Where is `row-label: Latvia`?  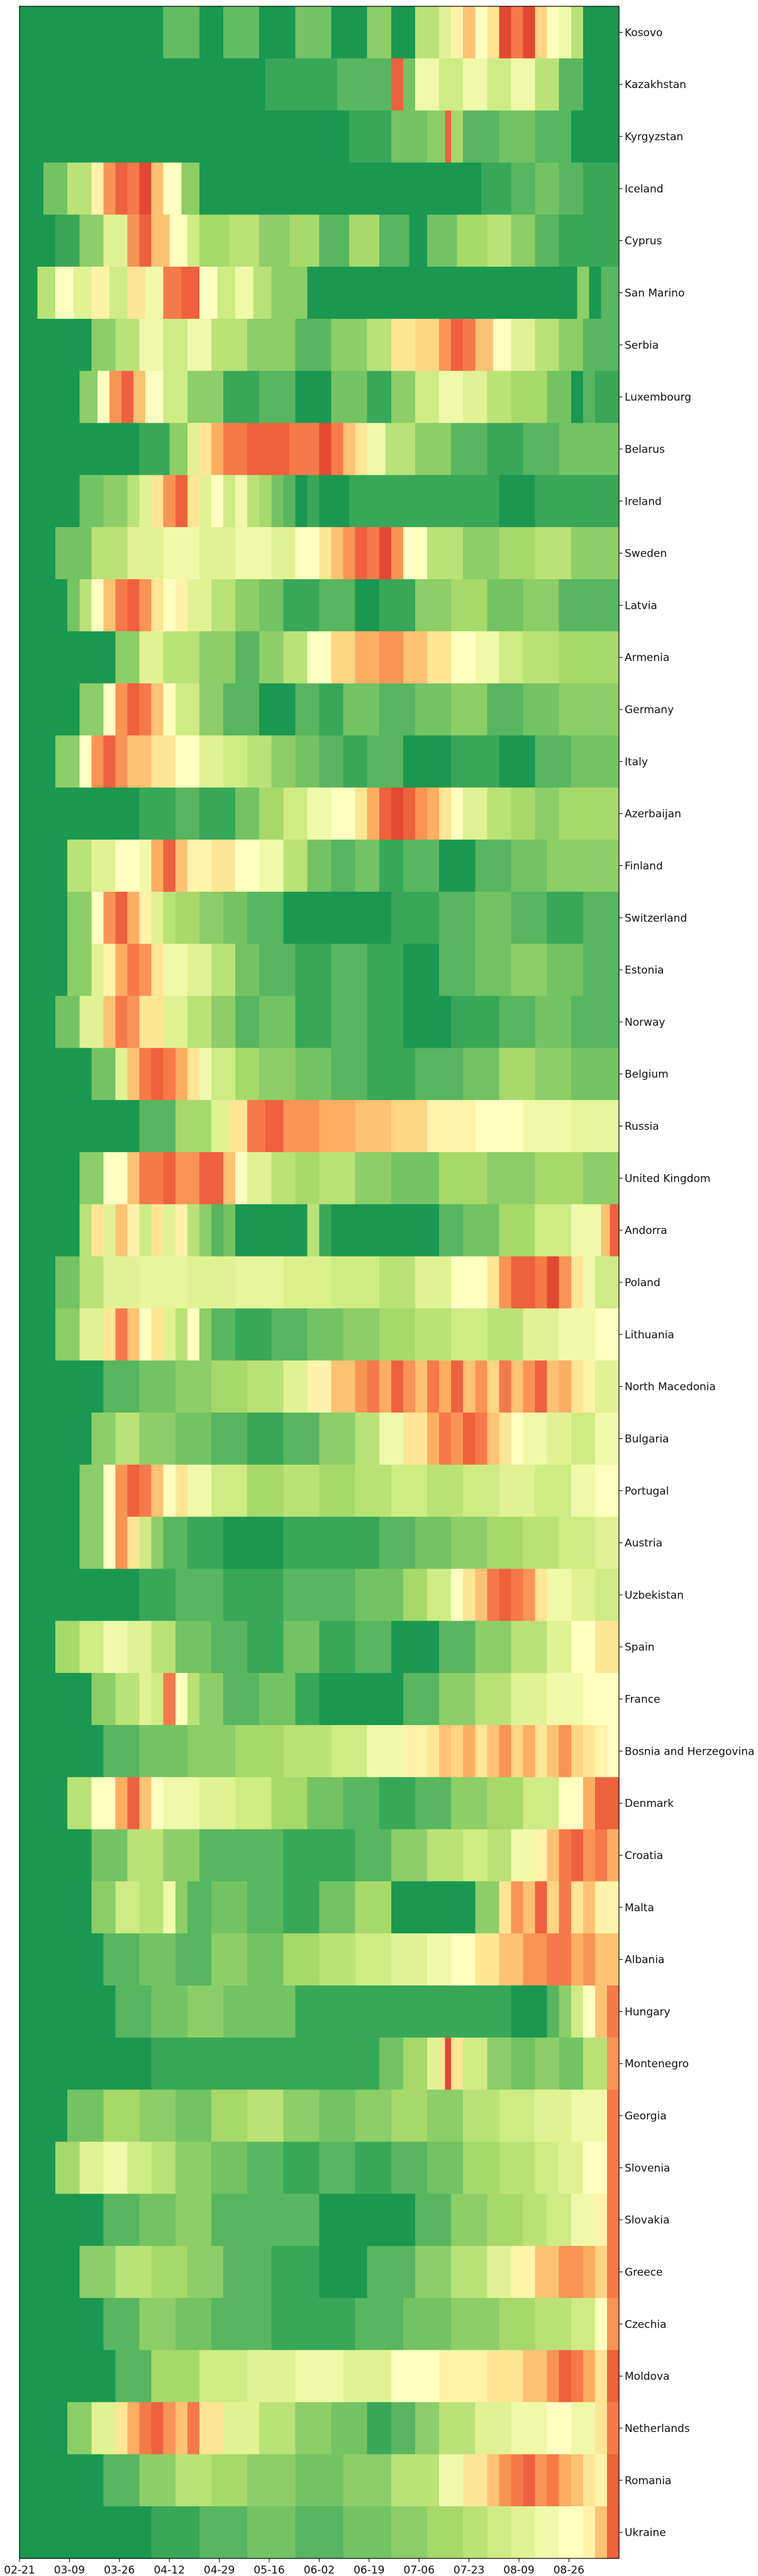 row-label: Latvia is located at coordinates (641, 605).